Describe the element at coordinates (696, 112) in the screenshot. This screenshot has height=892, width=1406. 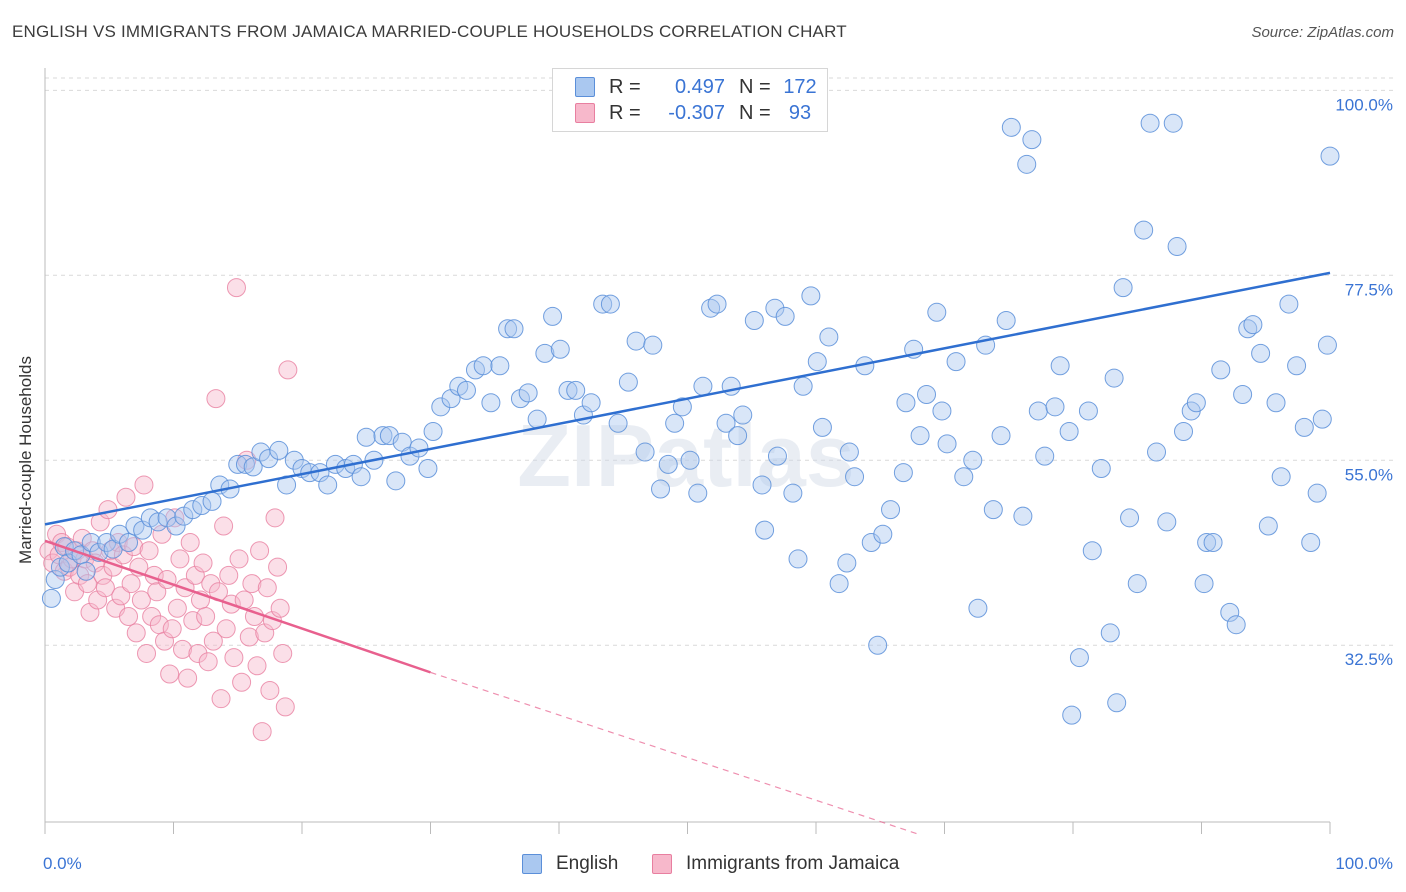
I see `r-value-jamaica: -0.307` at that location.